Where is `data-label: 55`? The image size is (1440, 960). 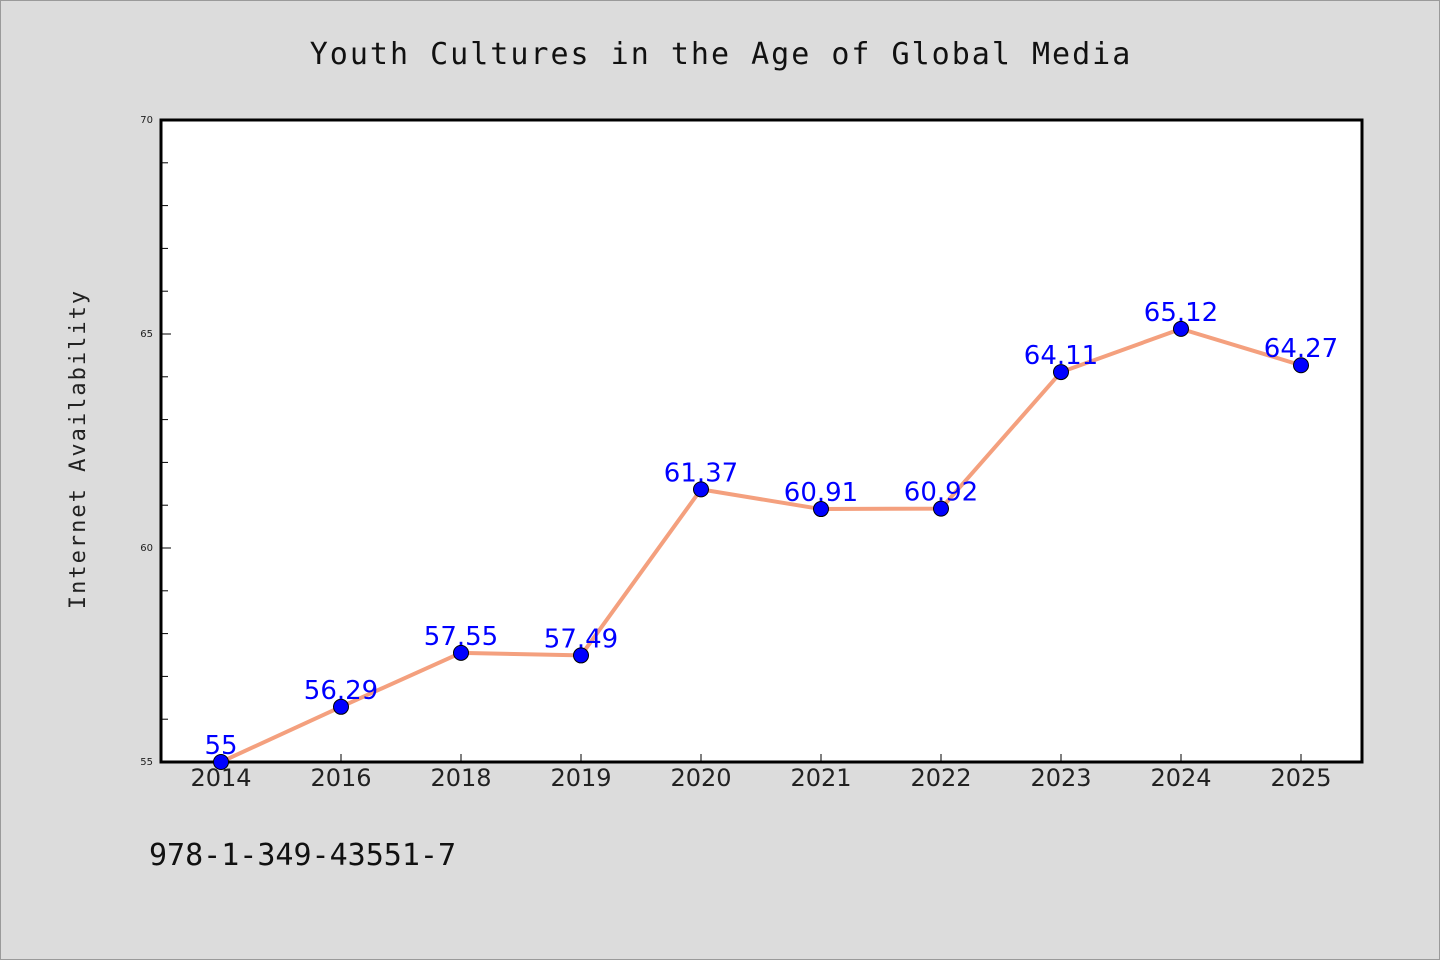 data-label: 55 is located at coordinates (220, 746).